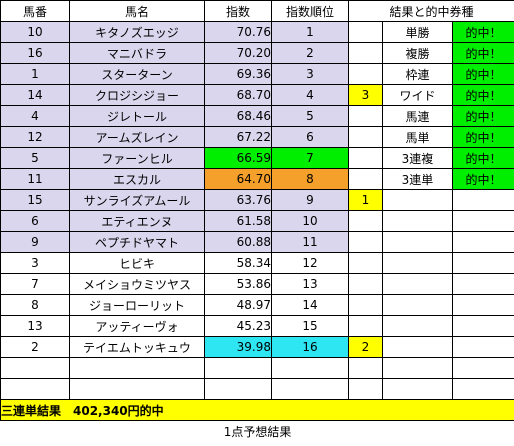 Image resolution: width=514 pixels, height=446 pixels. Describe the element at coordinates (35, 158) in the screenshot. I see `horse-number-cell: 5` at that location.